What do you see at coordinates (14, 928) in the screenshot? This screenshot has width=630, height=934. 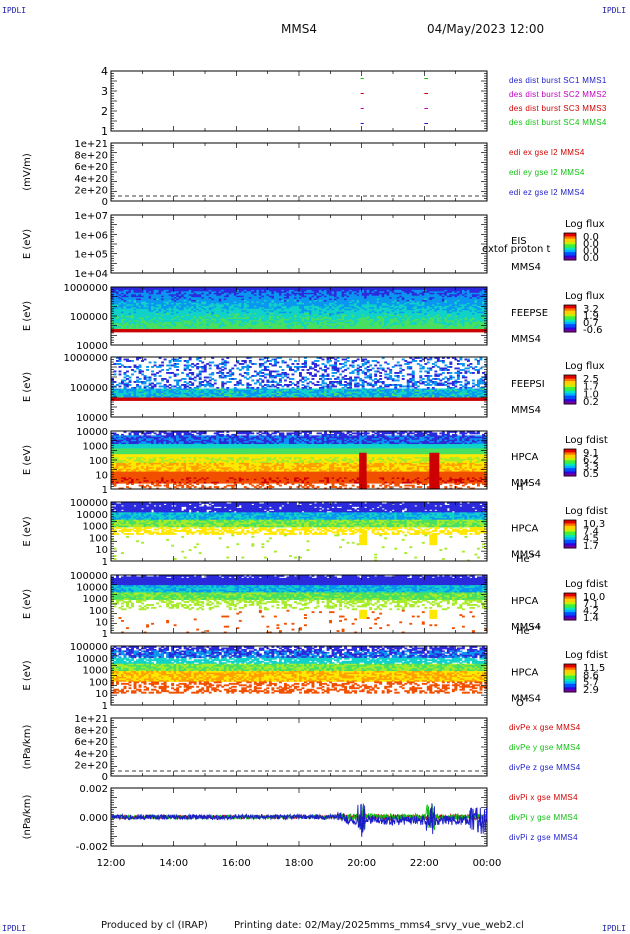 I see `corner-tag-bottom-left: IPDLI` at bounding box center [14, 928].